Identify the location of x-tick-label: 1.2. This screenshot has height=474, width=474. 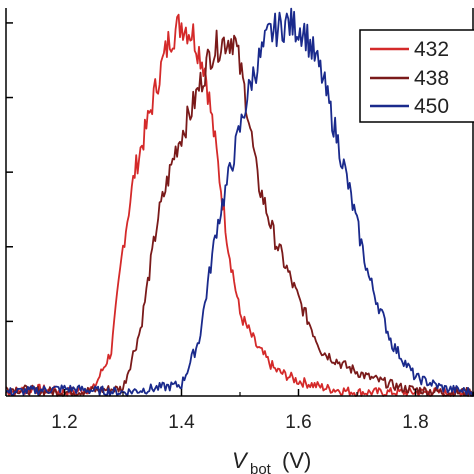
(64, 422).